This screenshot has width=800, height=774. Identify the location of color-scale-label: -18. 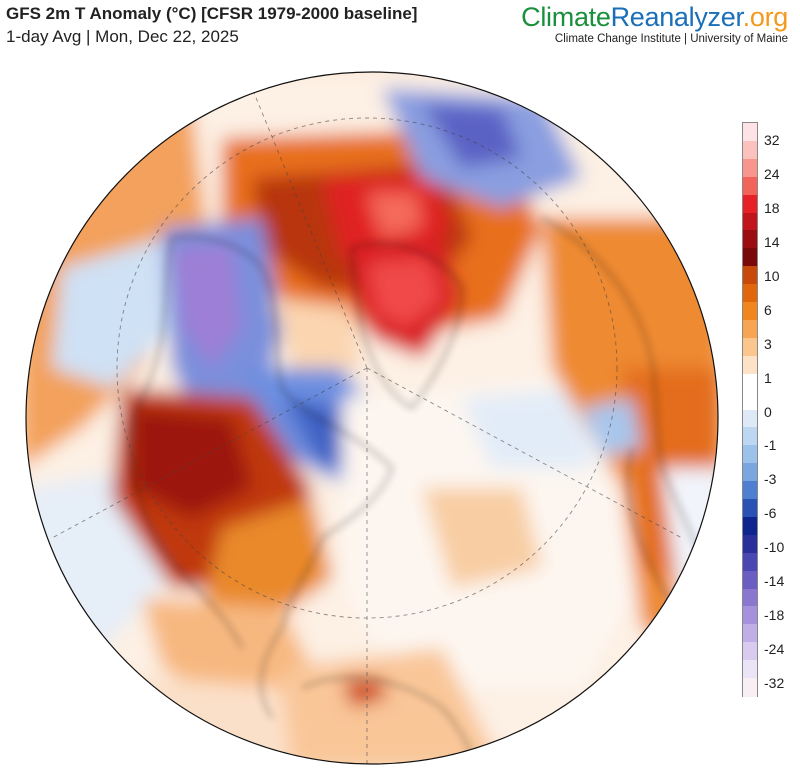
(774, 615).